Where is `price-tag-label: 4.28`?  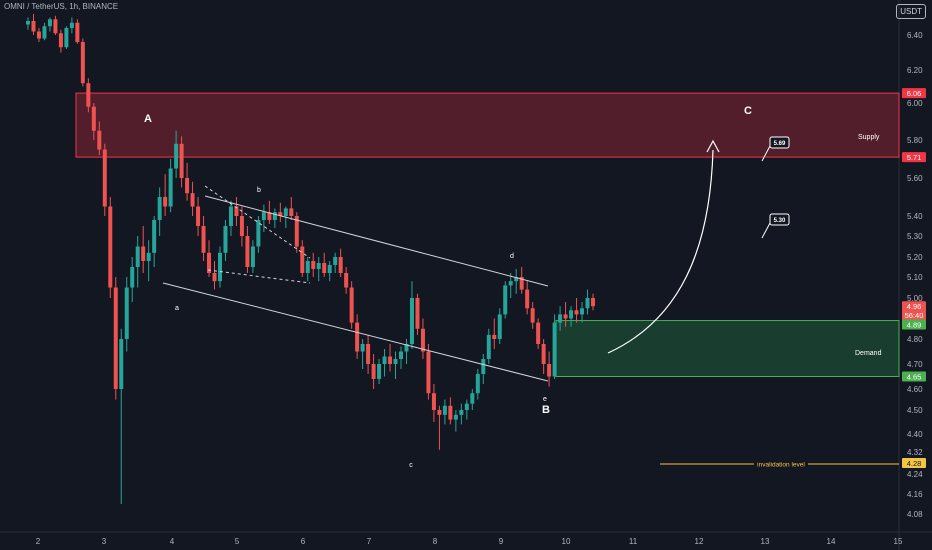 price-tag-label: 4.28 is located at coordinates (914, 463).